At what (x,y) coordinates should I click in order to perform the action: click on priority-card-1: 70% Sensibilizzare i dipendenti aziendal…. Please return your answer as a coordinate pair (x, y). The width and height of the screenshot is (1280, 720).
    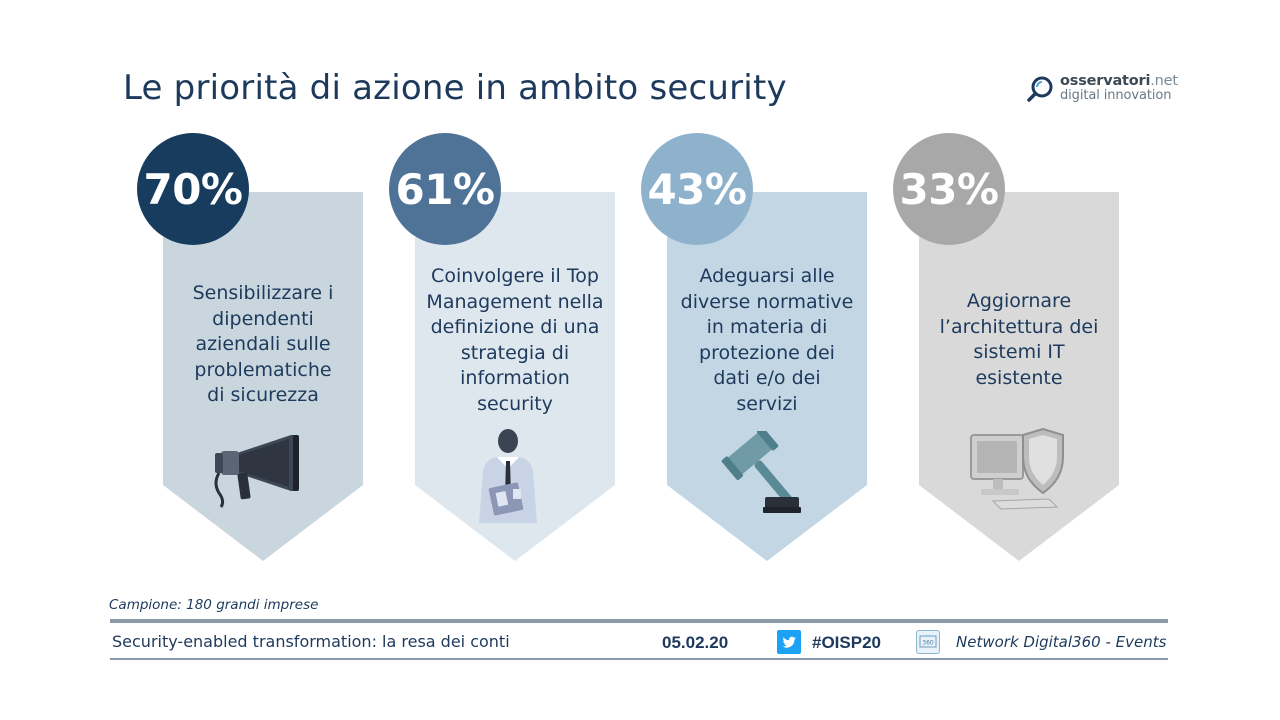
    Looking at the image, I should click on (267, 349).